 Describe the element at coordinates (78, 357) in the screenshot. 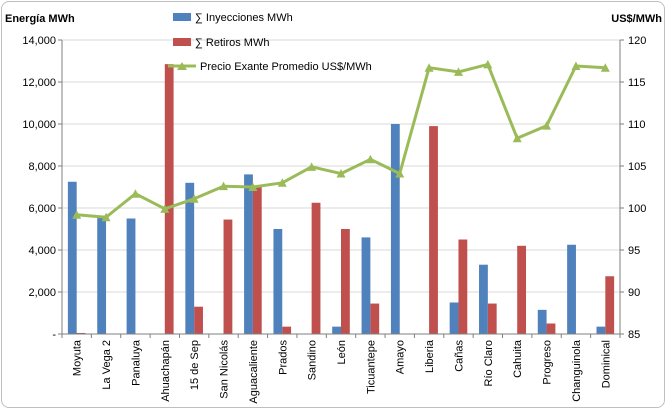

I see `category-label: Moyuta` at that location.